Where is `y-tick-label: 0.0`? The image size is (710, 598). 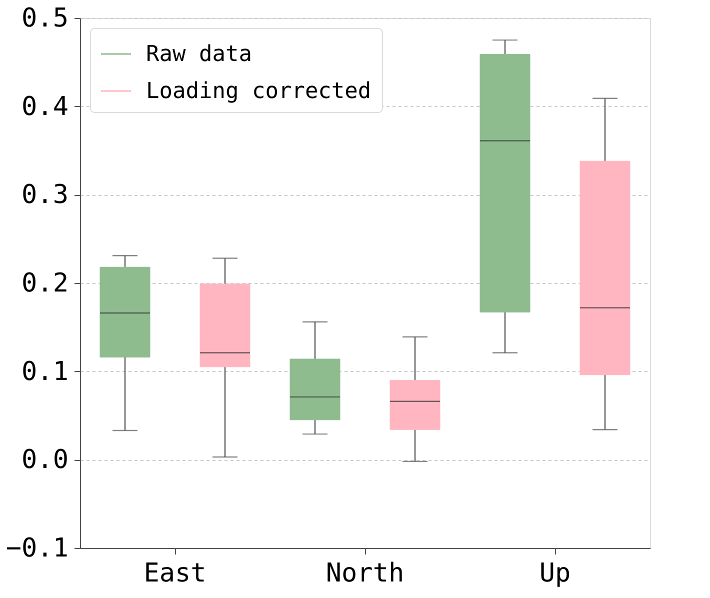
y-tick-label: 0.0 is located at coordinates (45, 460).